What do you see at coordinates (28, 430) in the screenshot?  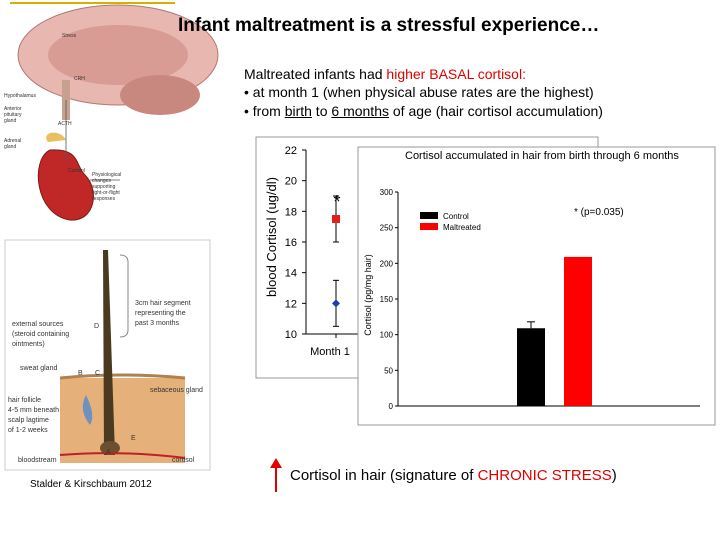 I see `hair-label: of 1-2 weeks` at bounding box center [28, 430].